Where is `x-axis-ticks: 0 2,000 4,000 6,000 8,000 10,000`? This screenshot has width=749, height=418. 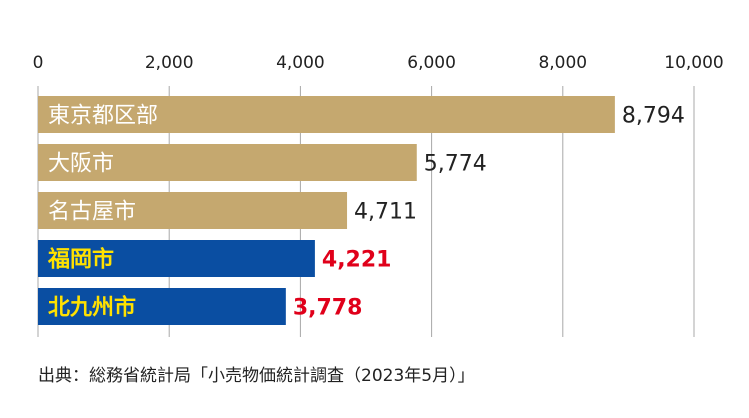 x-axis-ticks: 0 2,000 4,000 6,000 8,000 10,000 is located at coordinates (378, 63).